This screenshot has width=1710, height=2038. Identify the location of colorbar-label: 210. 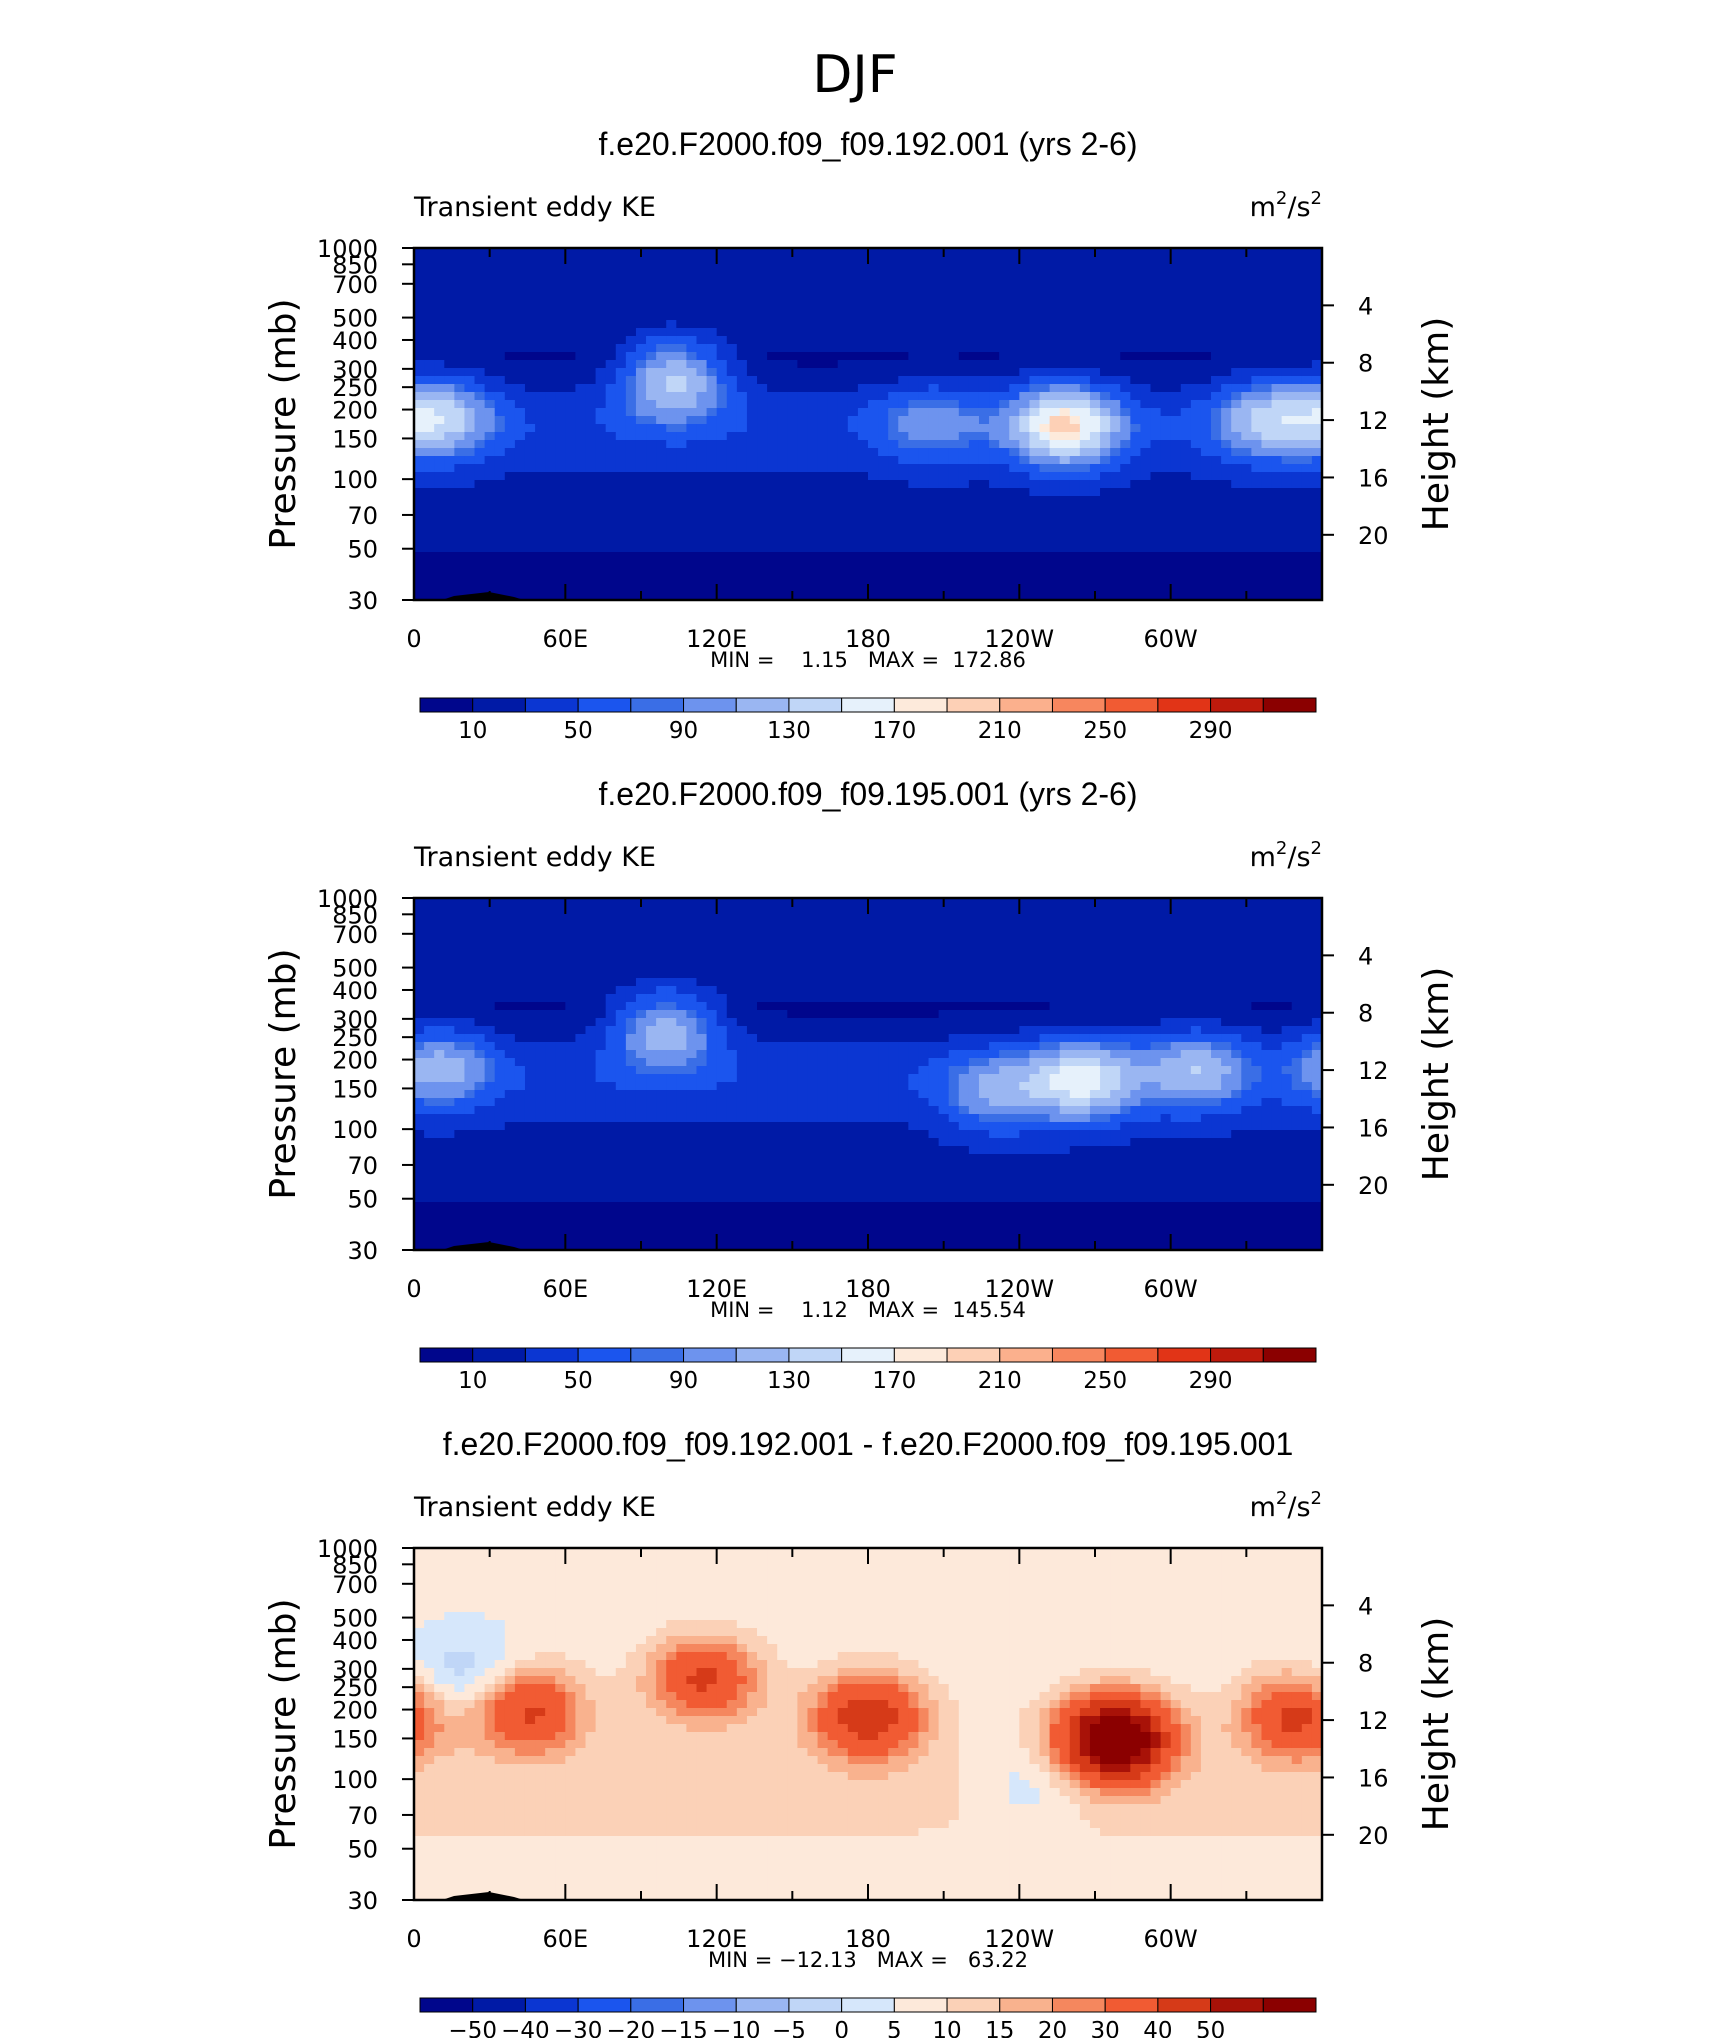
(1000, 731).